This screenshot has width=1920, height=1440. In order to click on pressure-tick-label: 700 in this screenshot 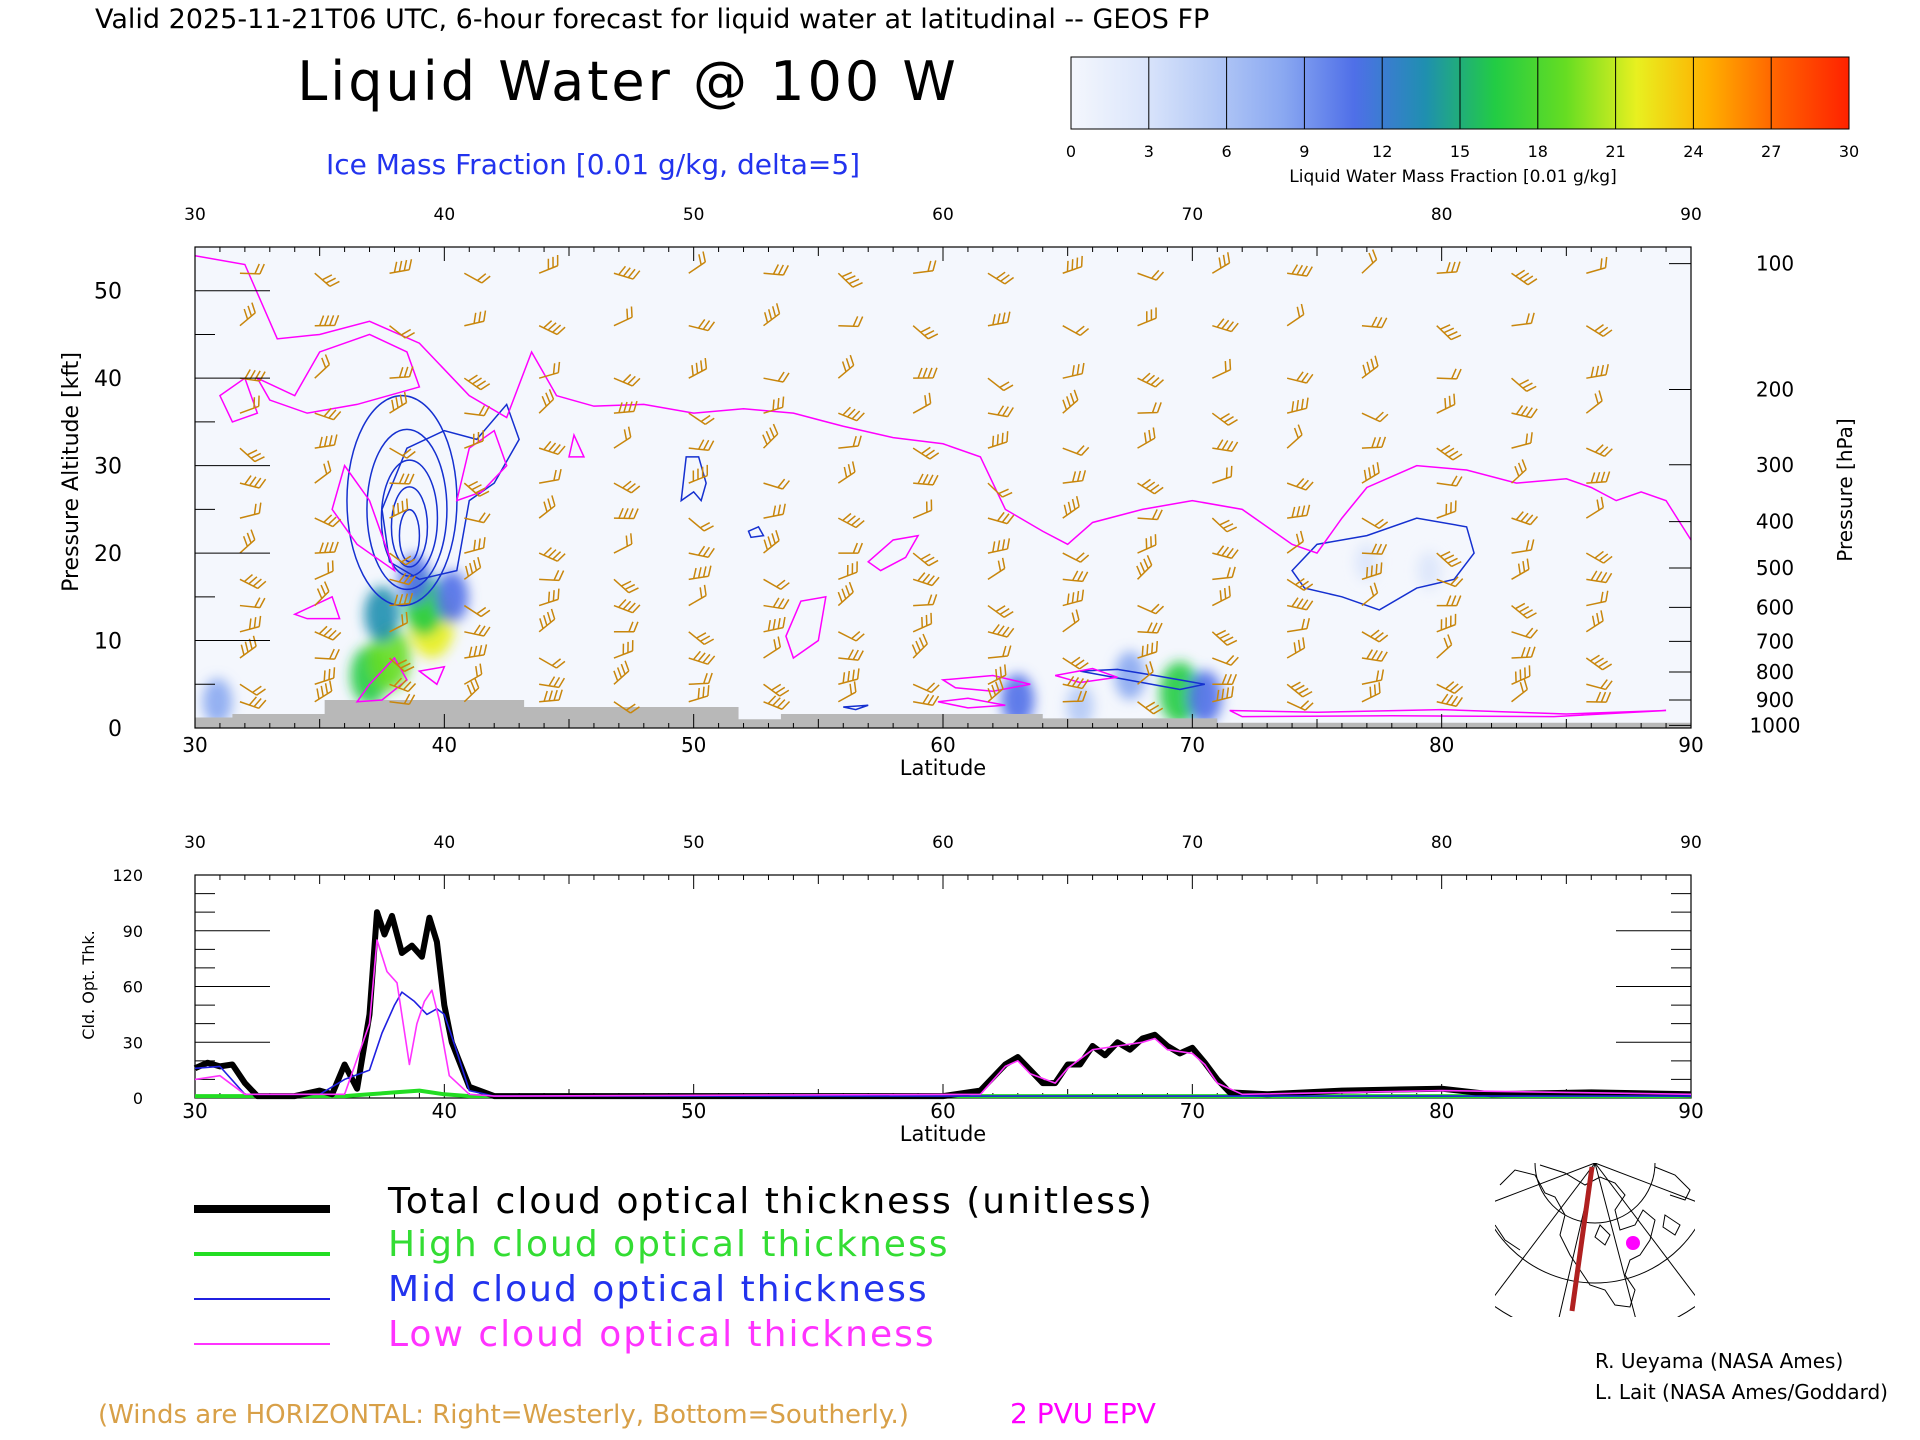, I will do `click(1775, 641)`.